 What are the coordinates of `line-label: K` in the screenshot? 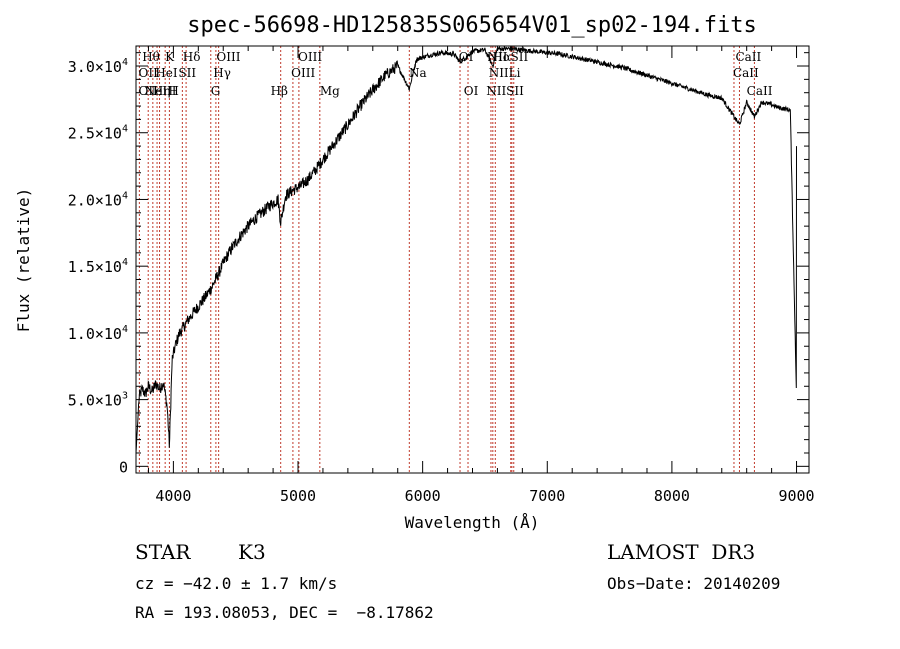 It's located at (170, 57).